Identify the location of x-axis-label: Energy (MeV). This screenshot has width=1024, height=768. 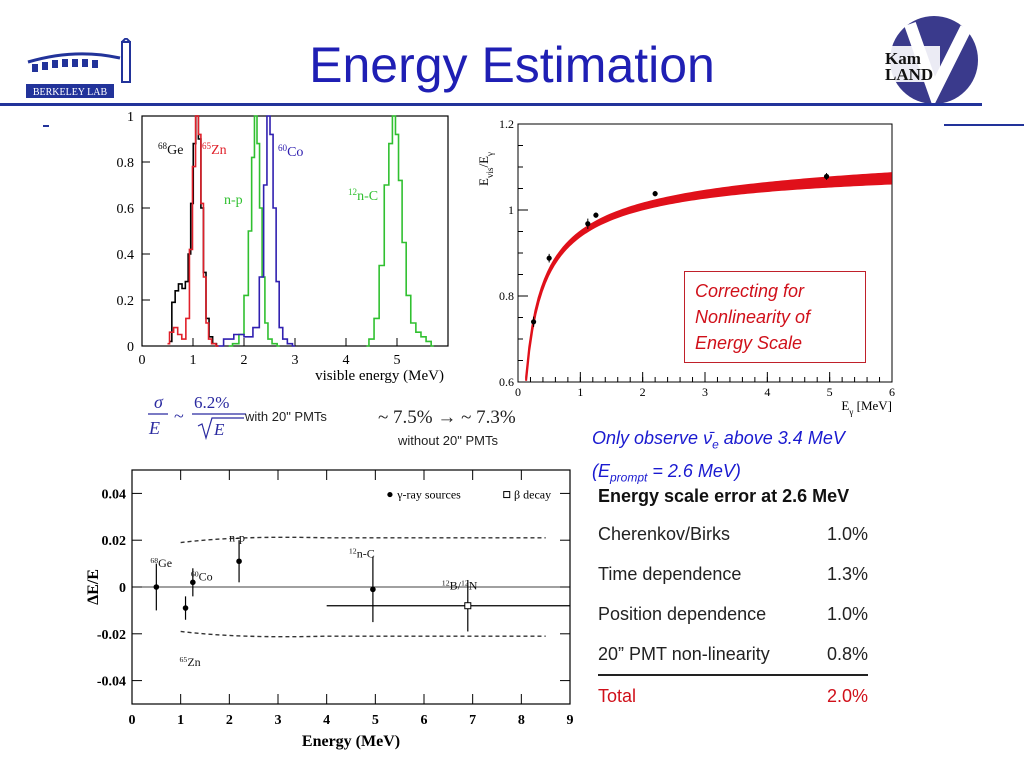
(351, 741).